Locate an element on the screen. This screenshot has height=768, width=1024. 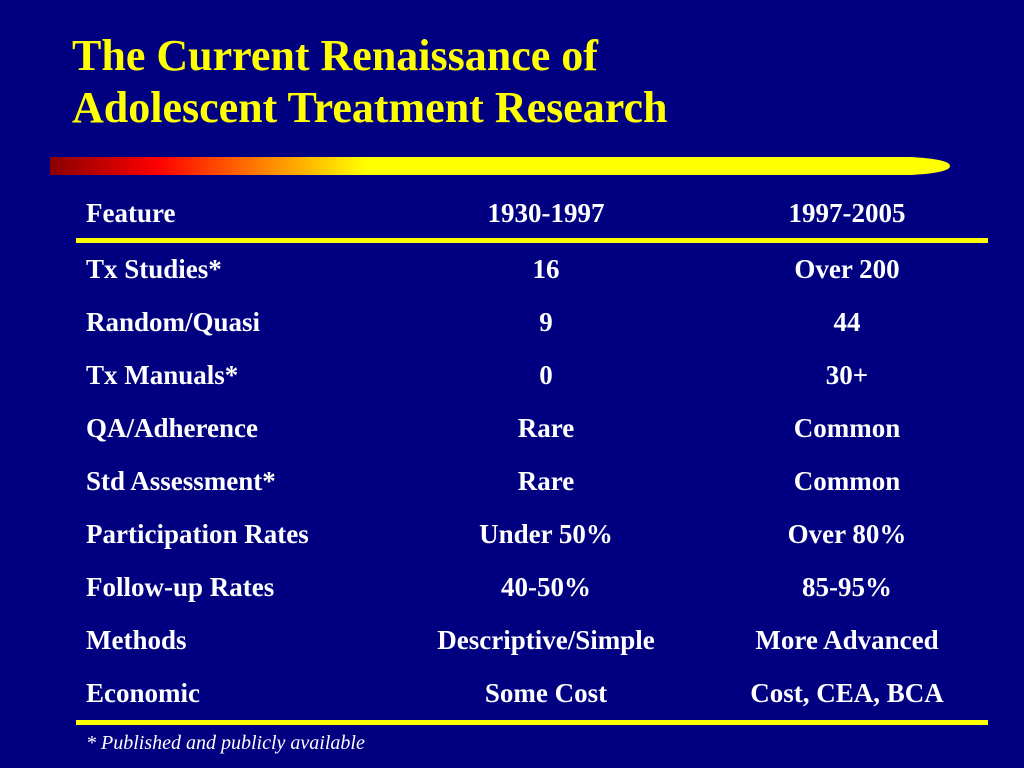
table-cell: Under 50% is located at coordinates (546, 534).